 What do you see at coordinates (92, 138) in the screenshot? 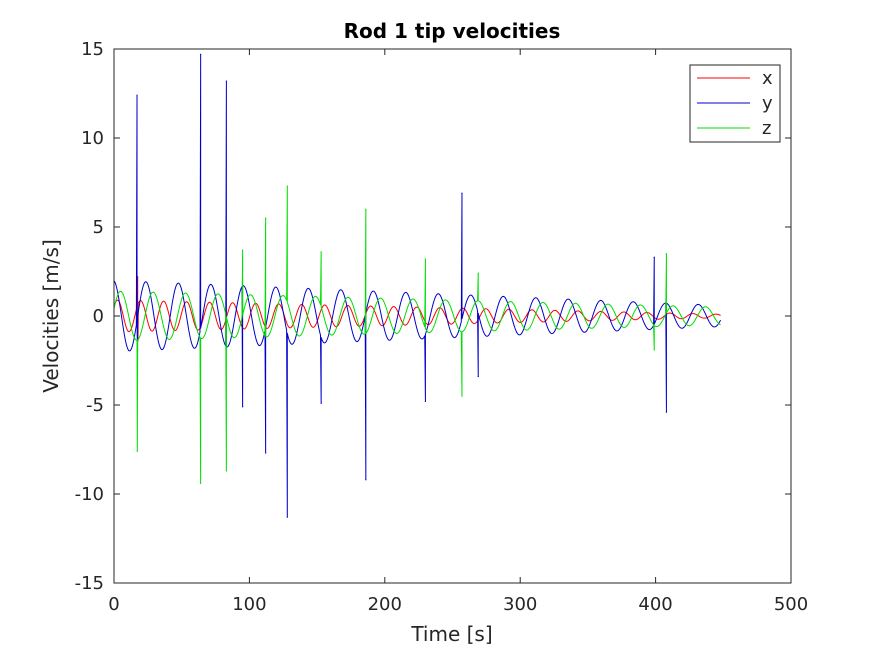
I see `y-tick-label: 10` at bounding box center [92, 138].